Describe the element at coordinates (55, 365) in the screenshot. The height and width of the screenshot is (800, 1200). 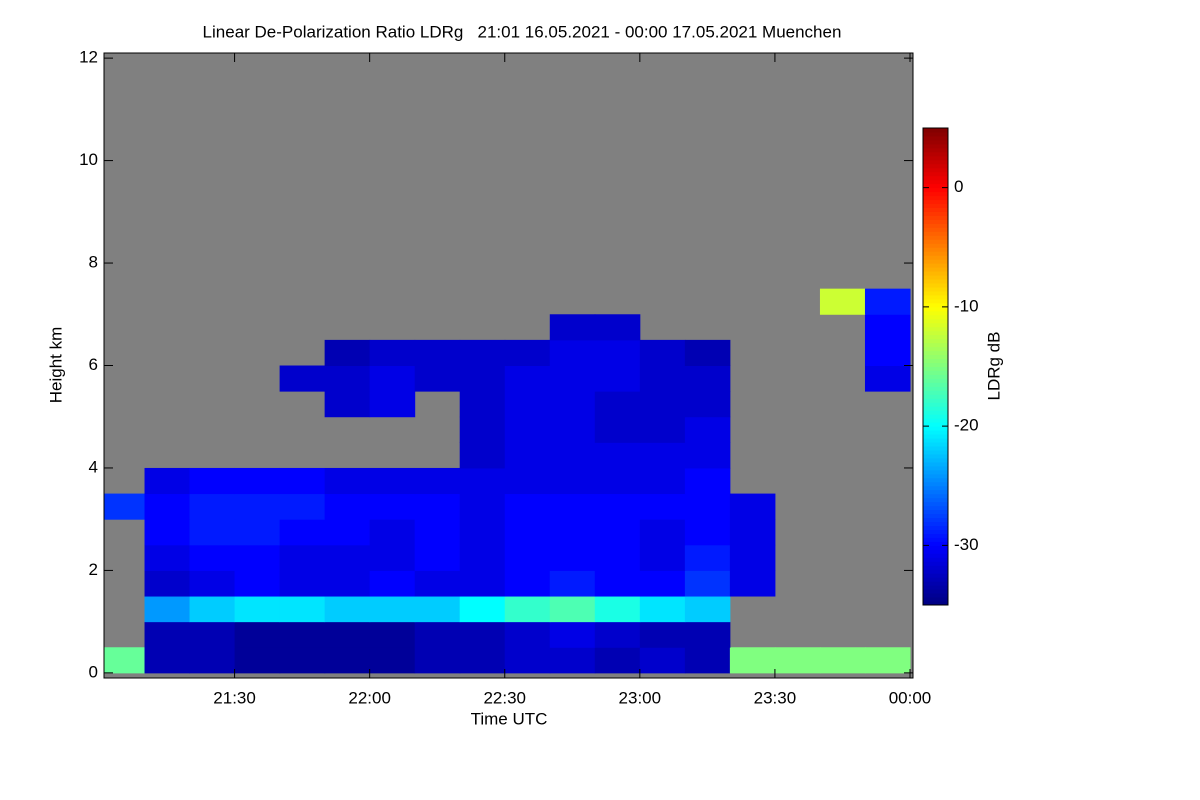
I see `y-axis-label: Height km` at that location.